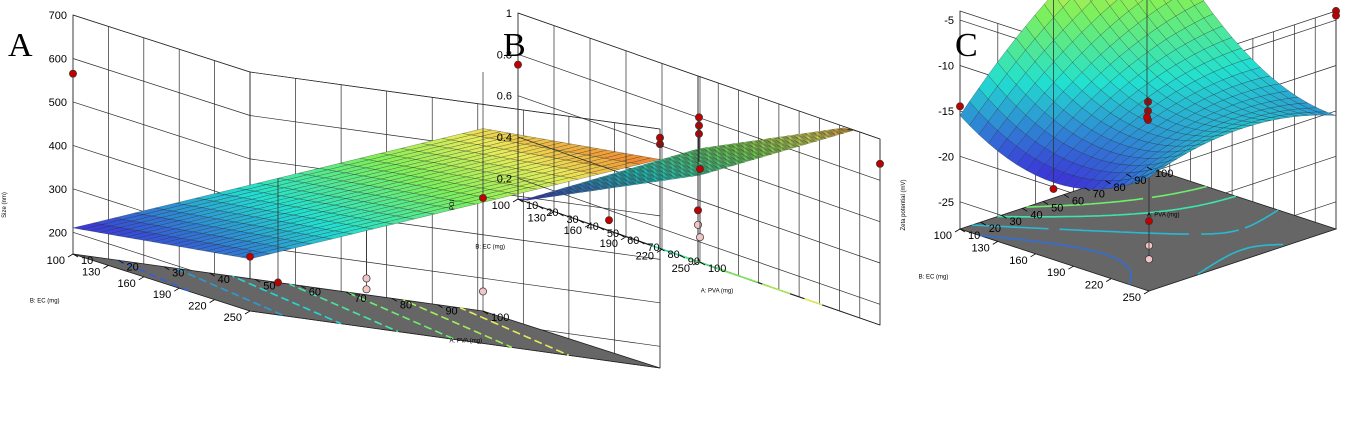 The image size is (1354, 440). Describe the element at coordinates (58, 190) in the screenshot. I see `z-tick-label: 300` at that location.